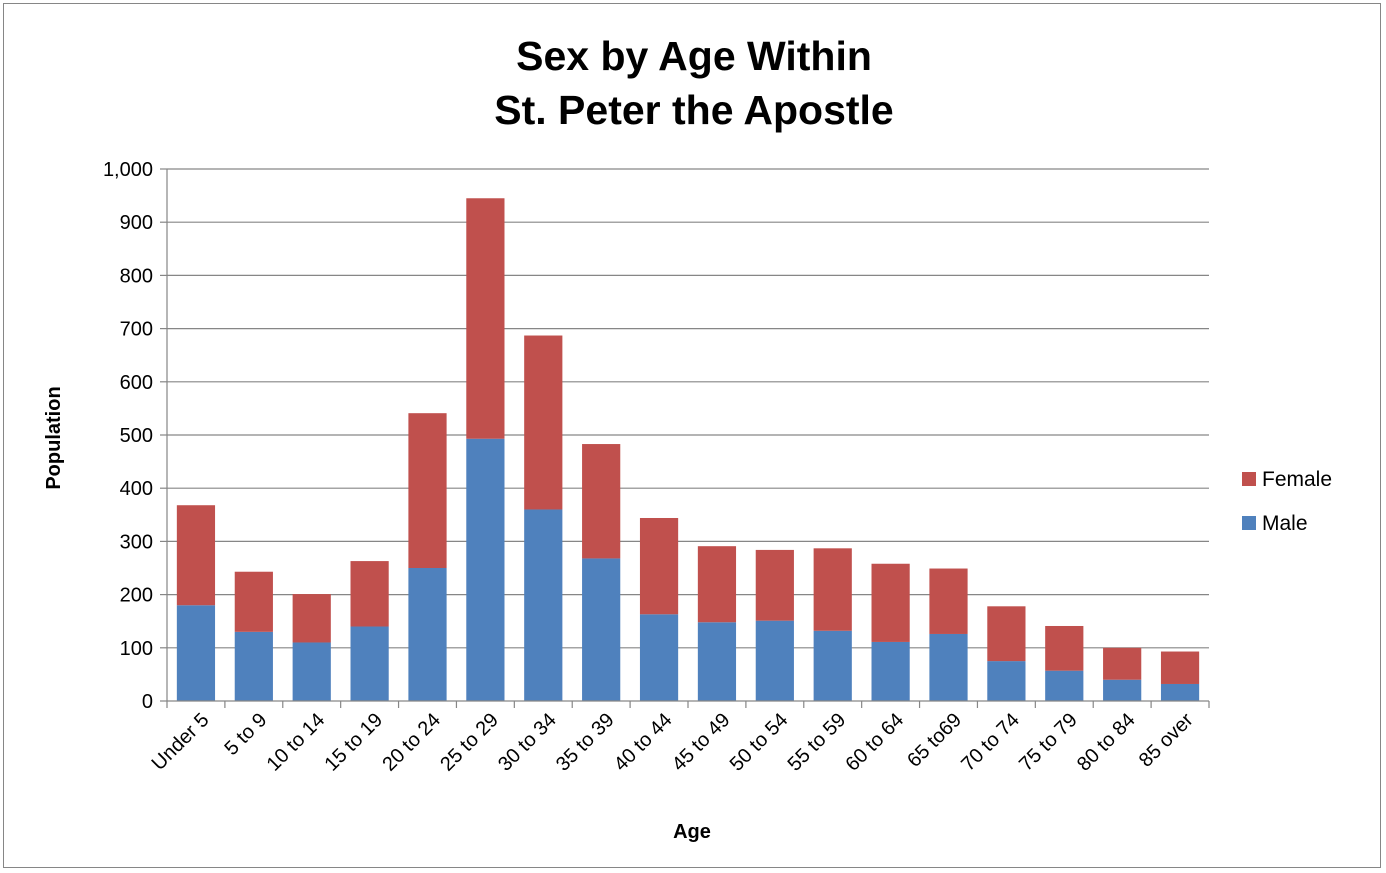 This screenshot has height=873, width=1386. I want to click on x-axis-title: Age, so click(692, 832).